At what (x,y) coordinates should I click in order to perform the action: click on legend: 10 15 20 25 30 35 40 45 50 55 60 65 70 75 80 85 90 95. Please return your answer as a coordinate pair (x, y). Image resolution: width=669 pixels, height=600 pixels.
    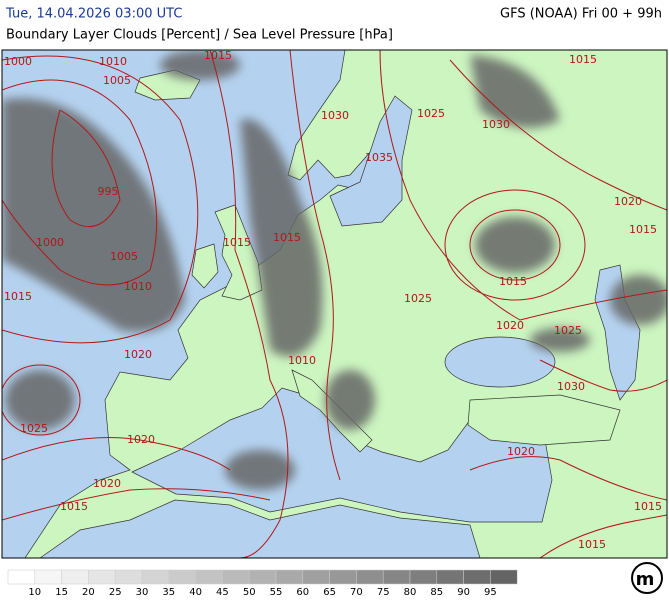
    Looking at the image, I should click on (262, 583).